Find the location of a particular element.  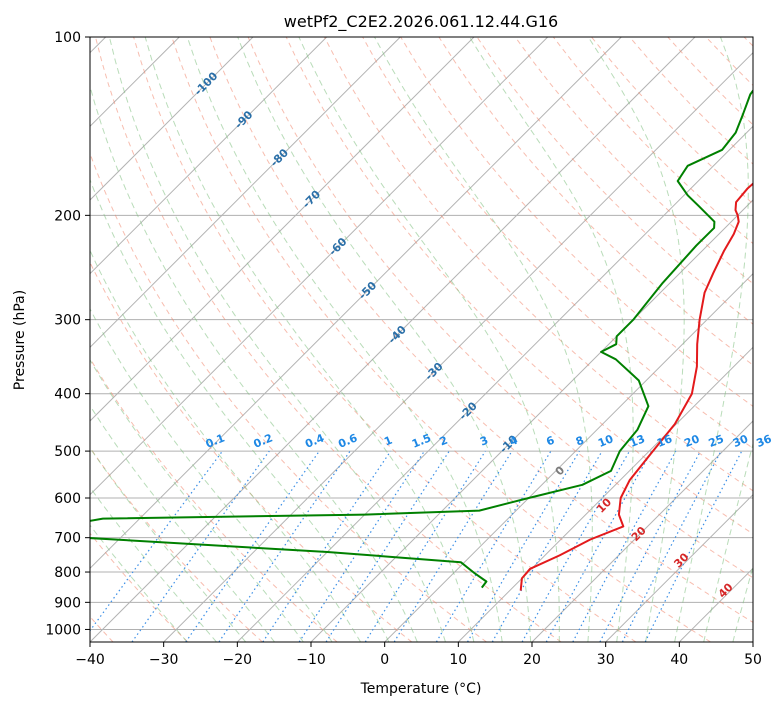

chart-title: wetPf2_C2E2.2026.061.12.44.G16 is located at coordinates (421, 22).